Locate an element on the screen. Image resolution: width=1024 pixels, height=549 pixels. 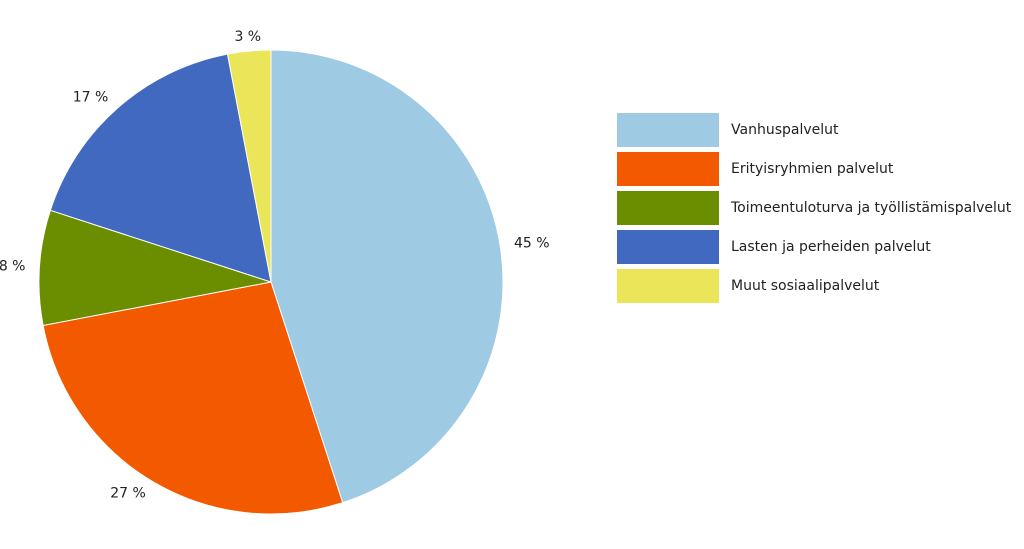
legend-label: Toimeentuloturva ja työllistämispalvelut is located at coordinates (871, 207).